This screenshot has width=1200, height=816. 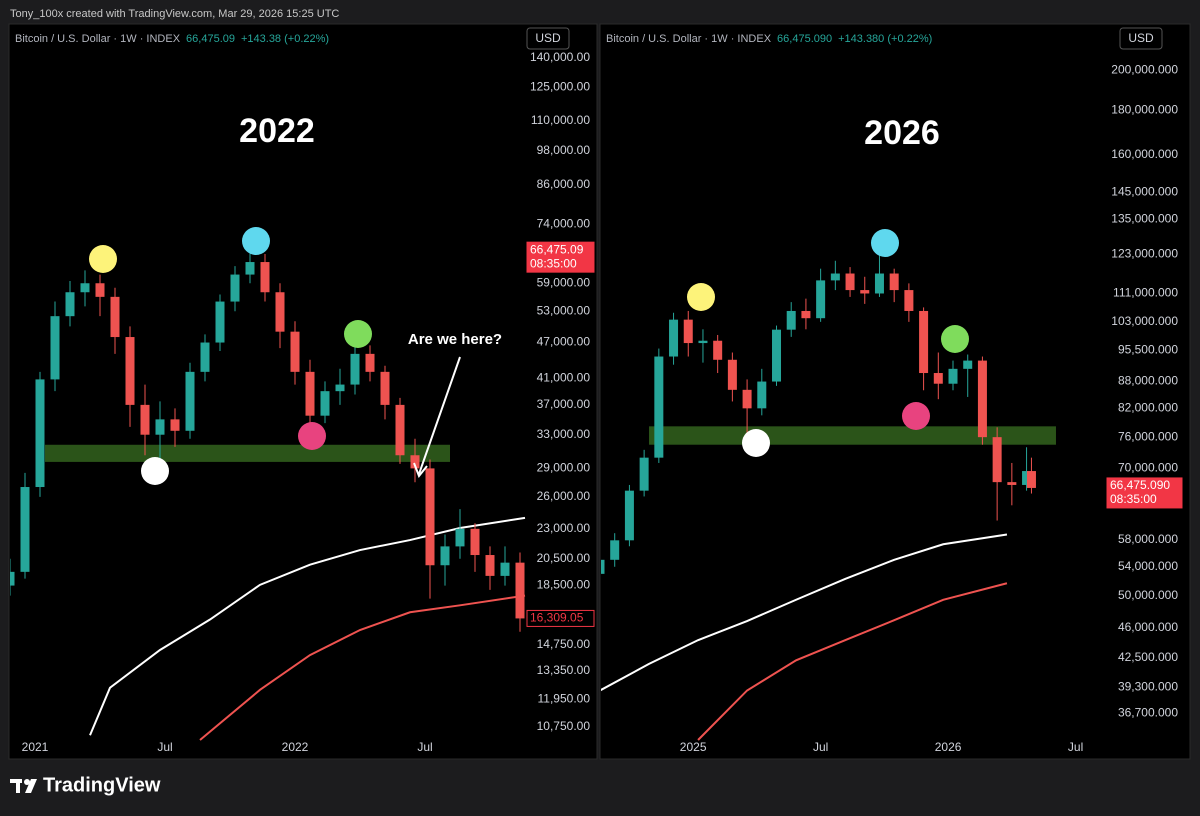 What do you see at coordinates (948, 747) in the screenshot?
I see `x-tick-label: 2026` at bounding box center [948, 747].